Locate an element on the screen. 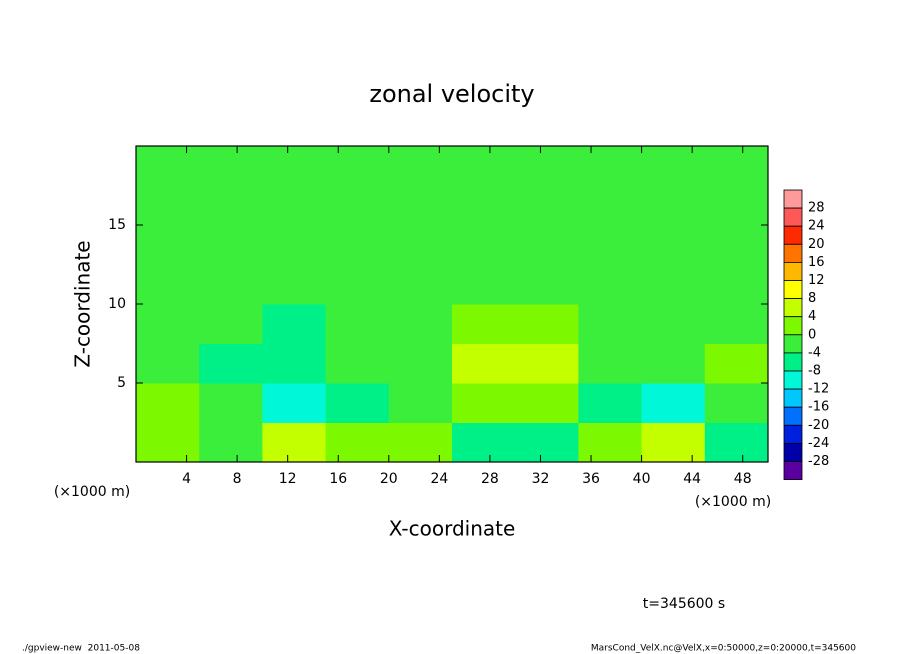 Image resolution: width=904 pixels, height=654 pixels. x-tick-label: 16 is located at coordinates (338, 479).